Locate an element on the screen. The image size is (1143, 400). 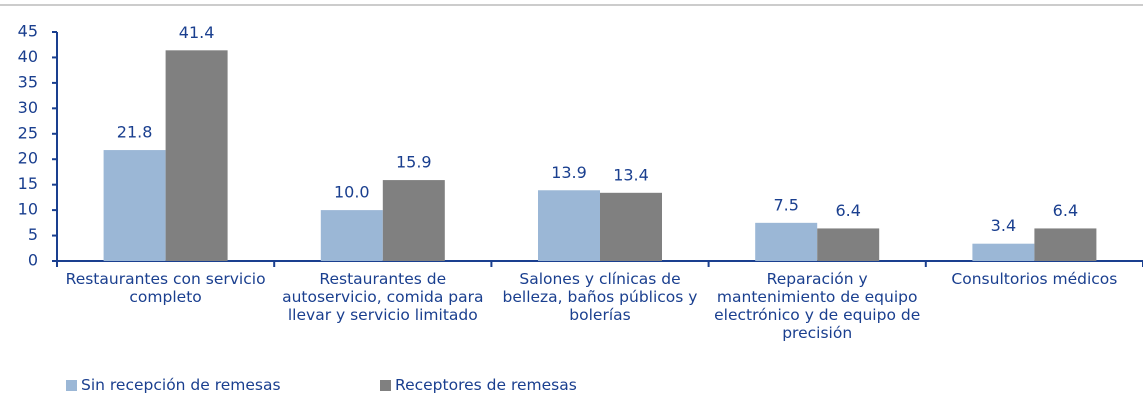
legend-label: Sin recepción de remesas is located at coordinates (181, 385).